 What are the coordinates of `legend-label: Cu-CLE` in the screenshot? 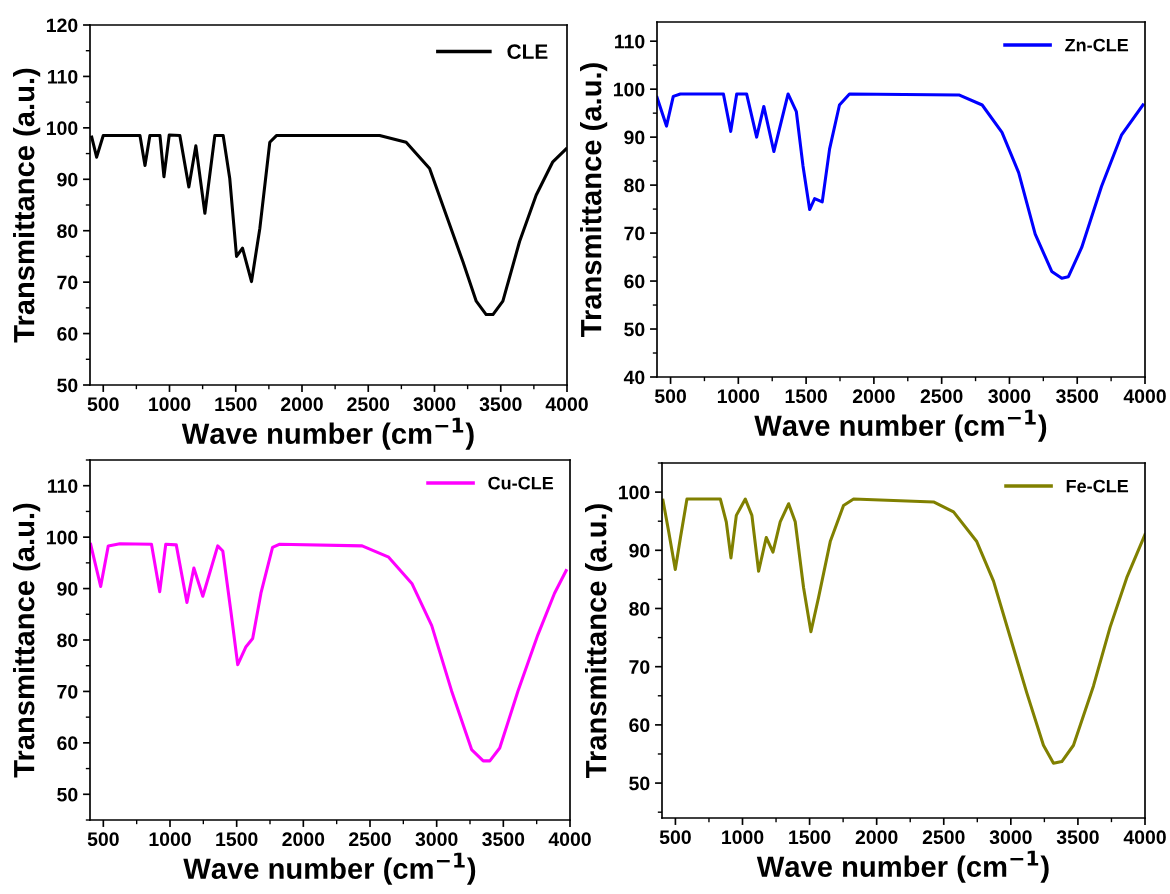 It's located at (521, 483).